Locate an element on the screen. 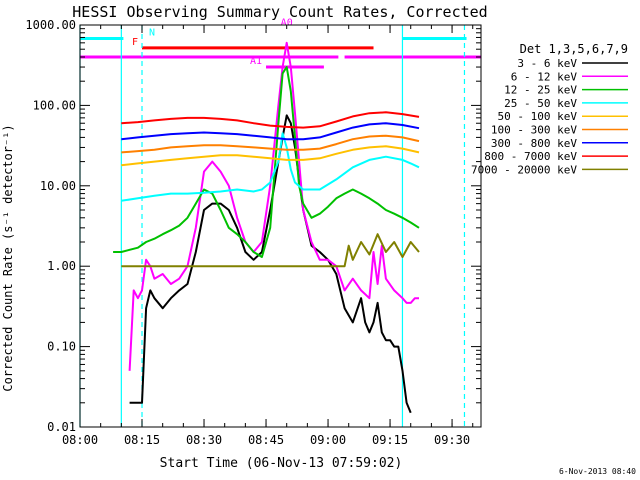 This screenshot has height=480, width=640. x-tick-label: 09:30 is located at coordinates (452, 440).